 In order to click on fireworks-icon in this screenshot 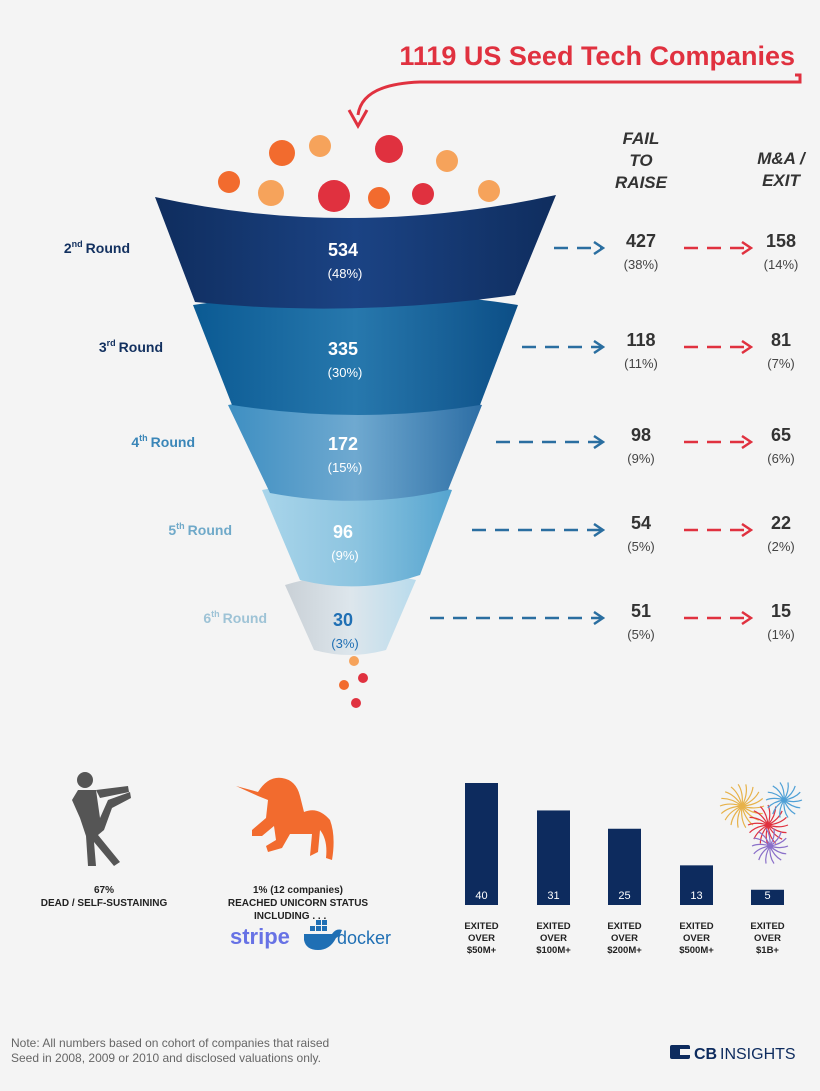, I will do `click(761, 823)`.